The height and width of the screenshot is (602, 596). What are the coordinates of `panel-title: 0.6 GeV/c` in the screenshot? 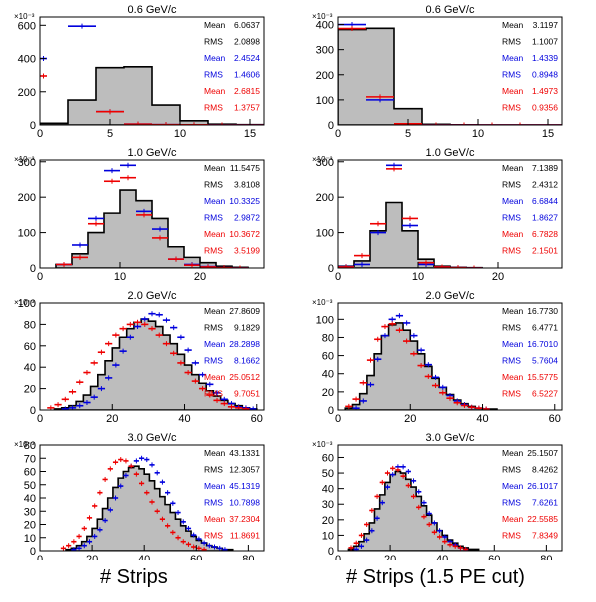 It's located at (450, 10).